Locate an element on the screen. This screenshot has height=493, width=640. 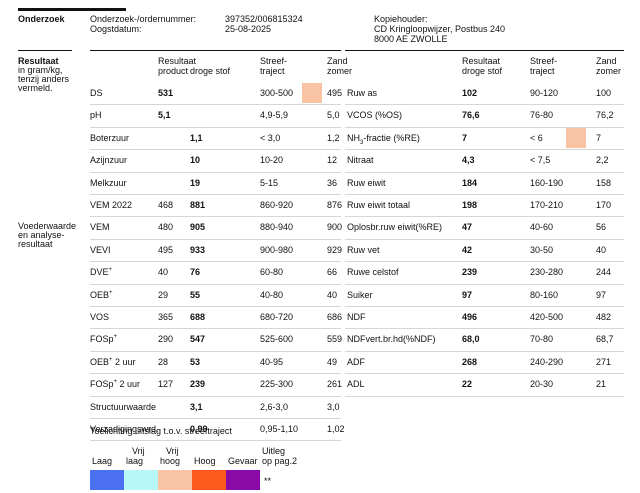
right-row-label: NH3-fractie (%RE) is located at coordinates (383, 139).